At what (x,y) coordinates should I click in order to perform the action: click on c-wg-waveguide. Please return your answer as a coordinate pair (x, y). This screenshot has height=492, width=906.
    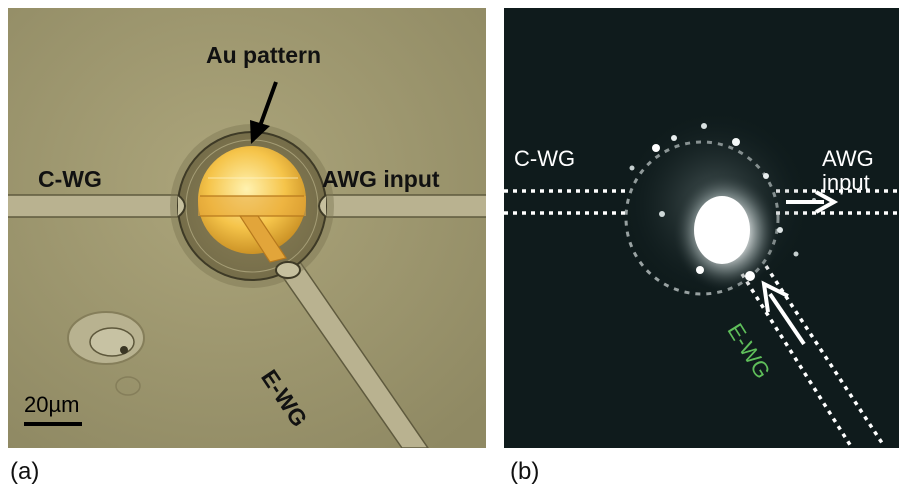
    Looking at the image, I should click on (95, 206).